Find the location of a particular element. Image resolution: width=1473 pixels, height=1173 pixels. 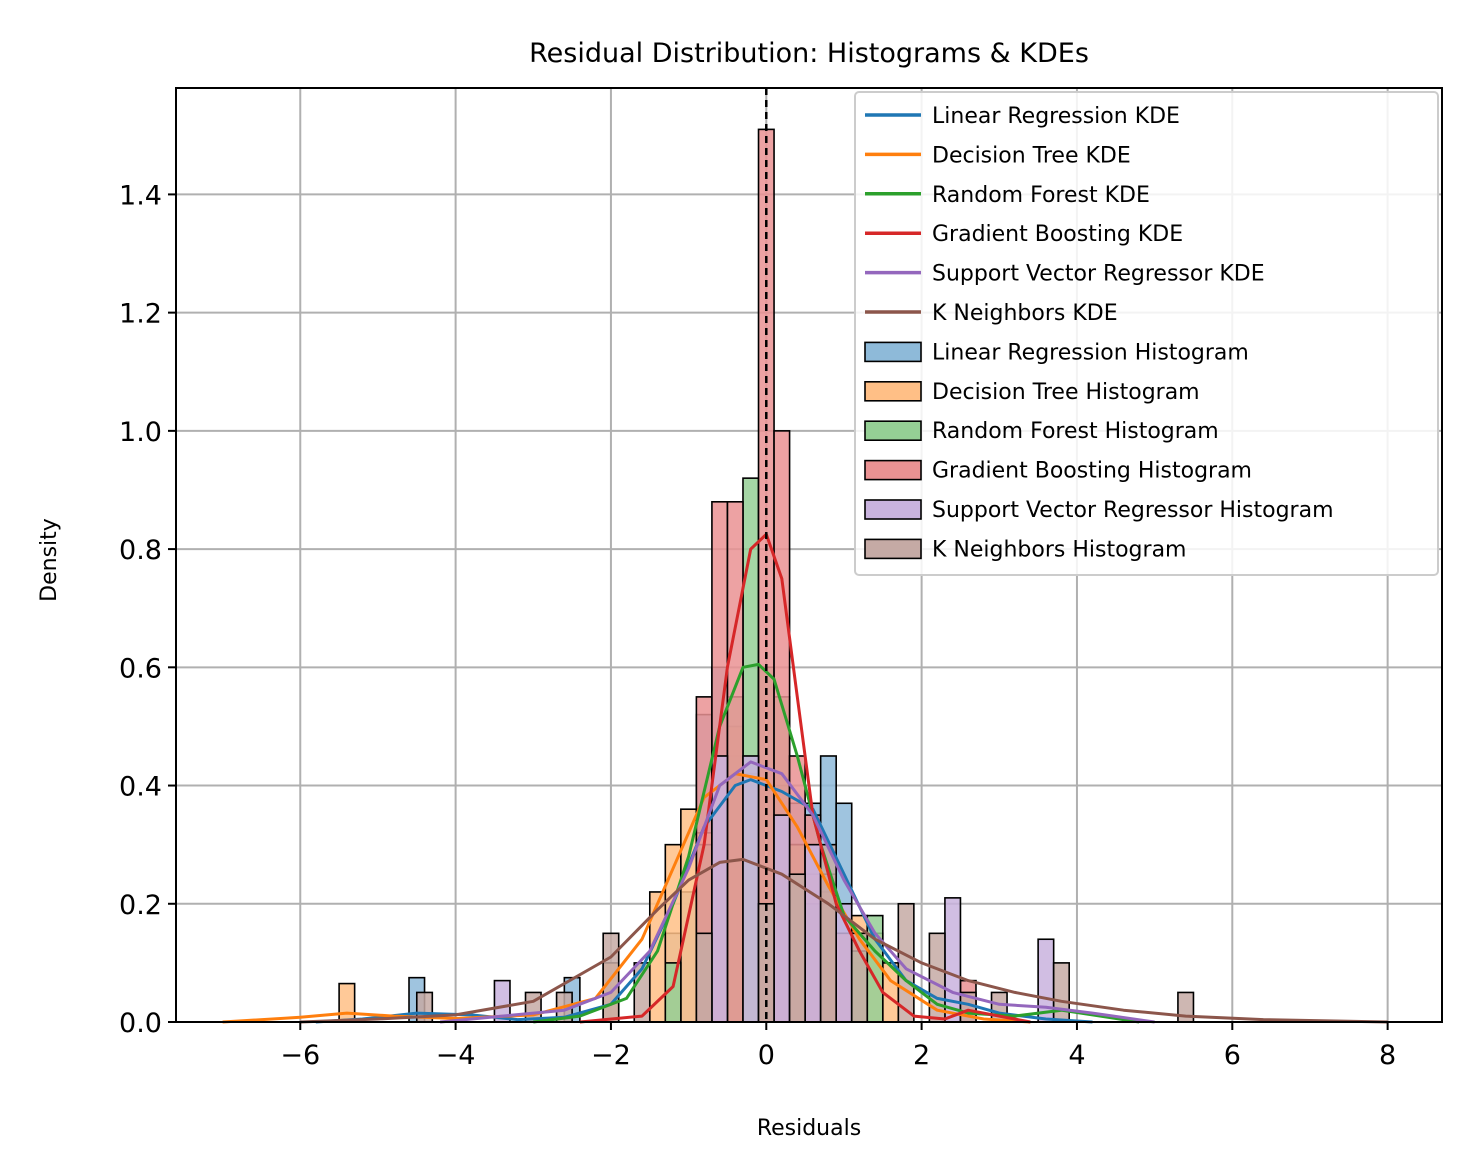

x-tick-label: 8 is located at coordinates (1387, 1055).